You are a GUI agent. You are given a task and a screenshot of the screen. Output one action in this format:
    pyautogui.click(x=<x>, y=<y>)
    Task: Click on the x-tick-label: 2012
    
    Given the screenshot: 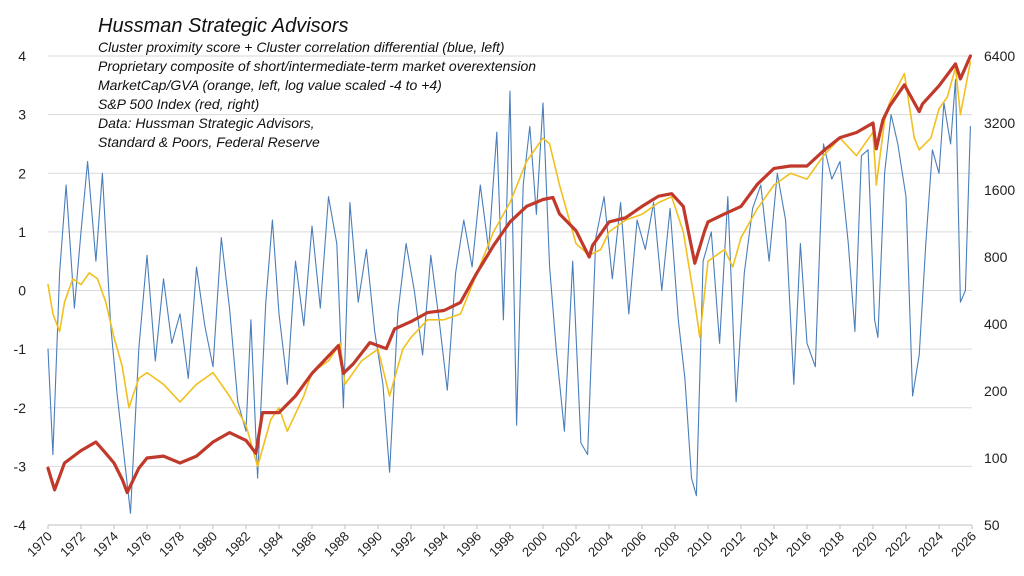 What is the action you would take?
    pyautogui.click(x=732, y=544)
    